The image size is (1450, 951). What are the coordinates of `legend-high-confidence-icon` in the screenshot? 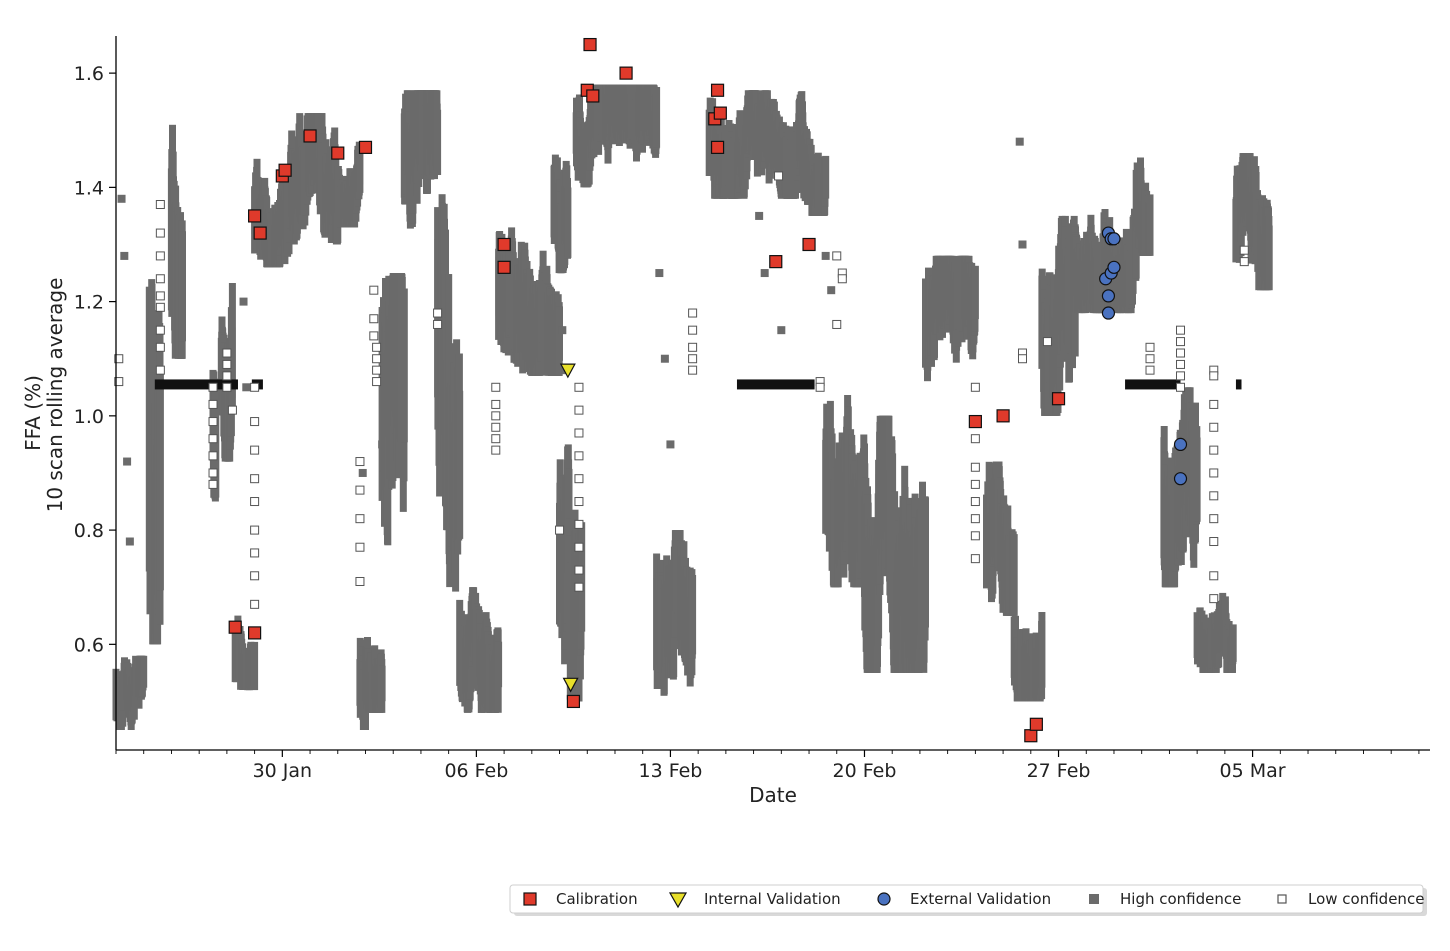 It's located at (1094, 899).